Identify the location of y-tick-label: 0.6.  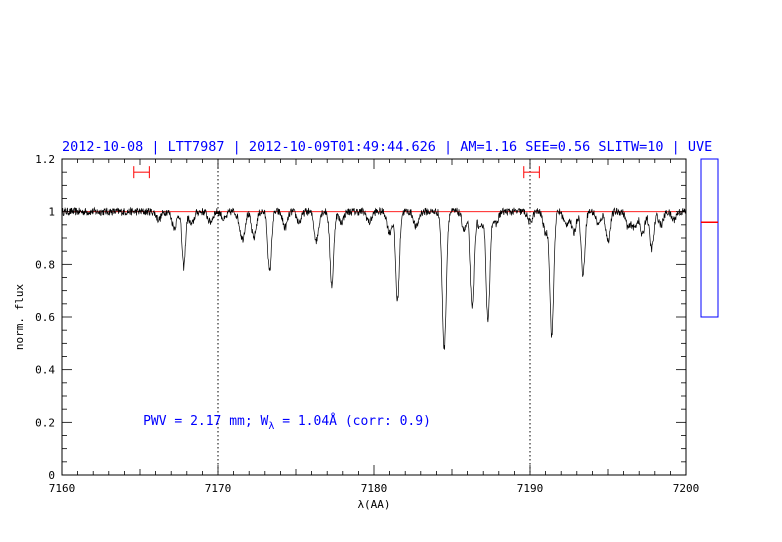
(45, 317).